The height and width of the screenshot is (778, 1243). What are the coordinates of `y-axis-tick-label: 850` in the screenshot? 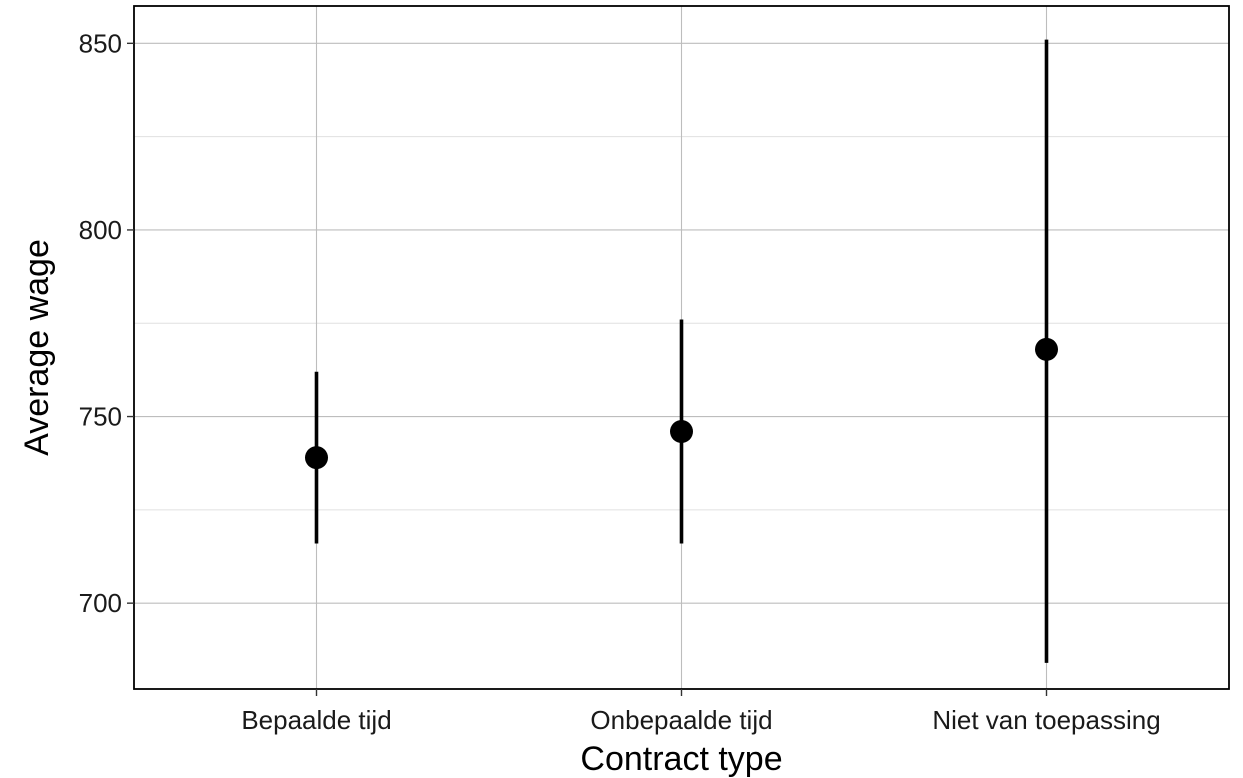 It's located at (100, 43).